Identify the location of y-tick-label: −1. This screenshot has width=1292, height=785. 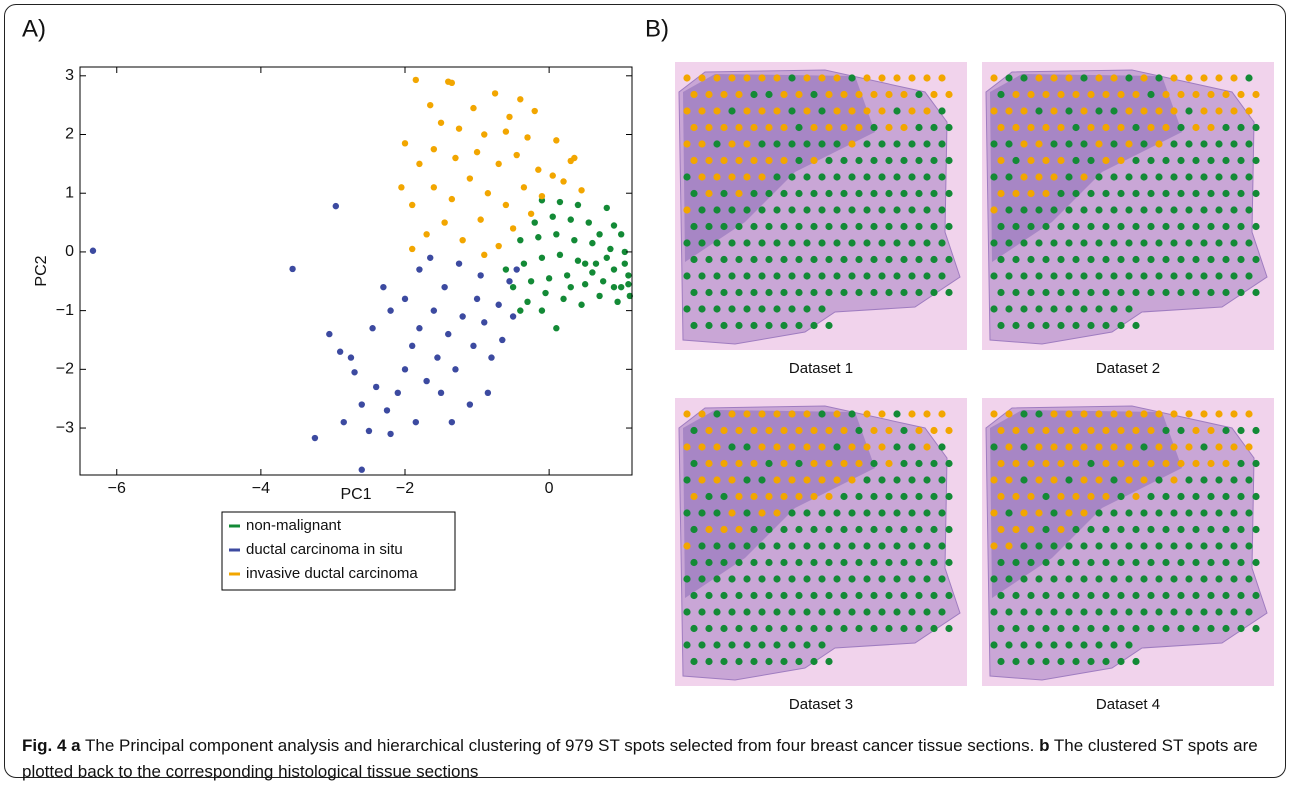
(65, 310).